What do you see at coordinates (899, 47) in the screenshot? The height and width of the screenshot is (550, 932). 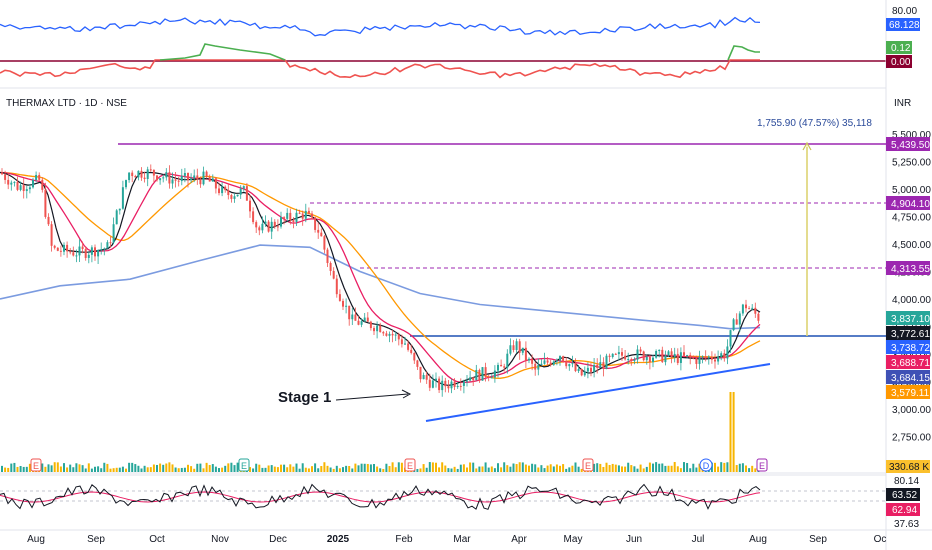 I see `top-green-value-tag: 0.12` at bounding box center [899, 47].